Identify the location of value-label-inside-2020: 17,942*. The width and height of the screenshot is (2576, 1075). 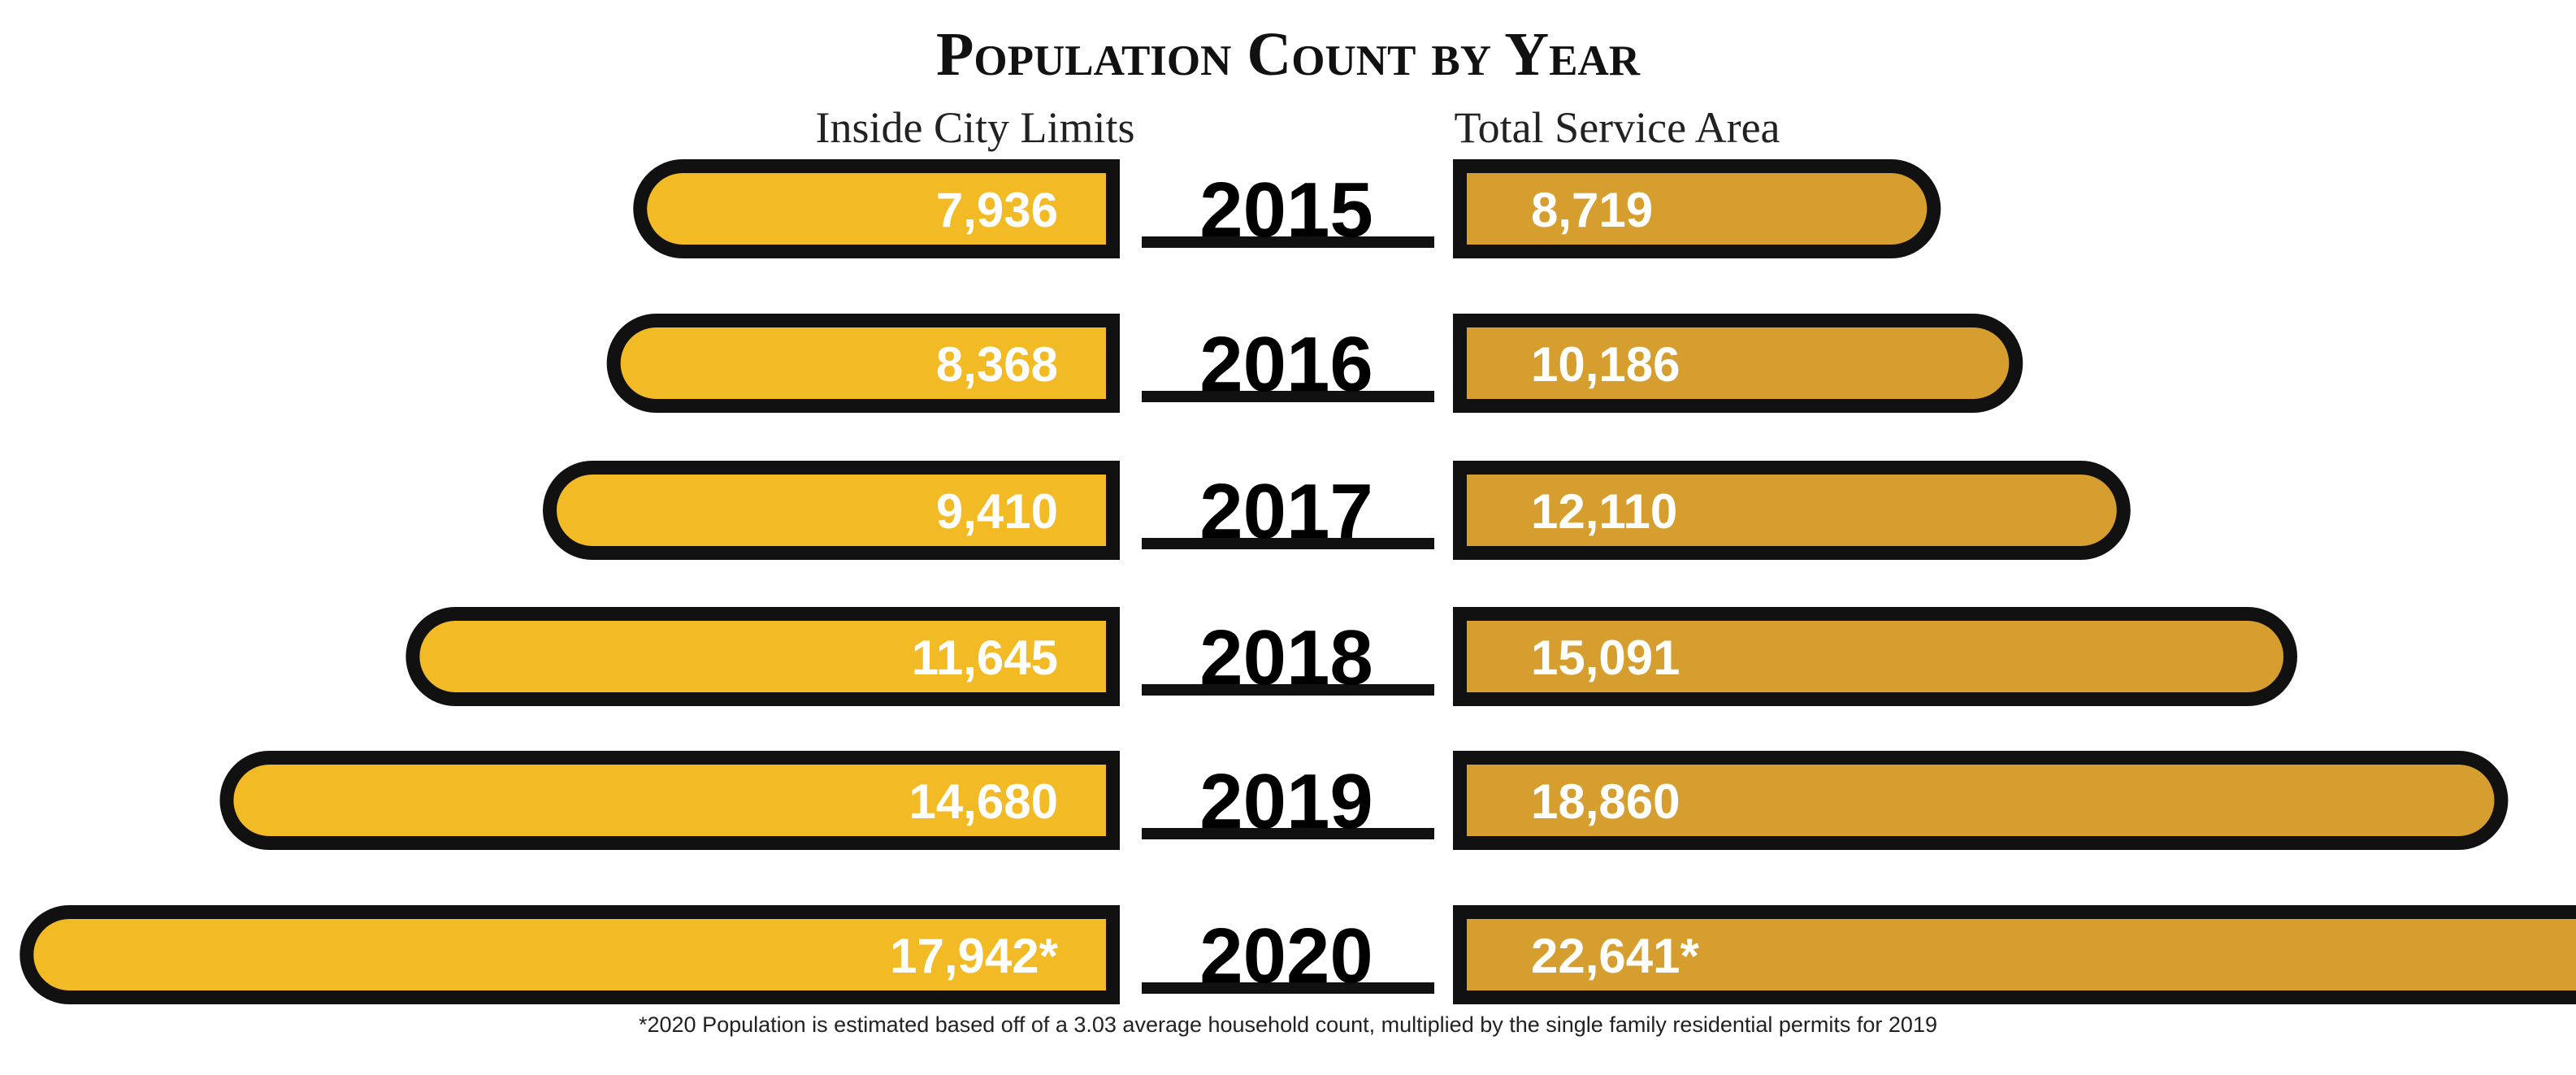
(974, 956).